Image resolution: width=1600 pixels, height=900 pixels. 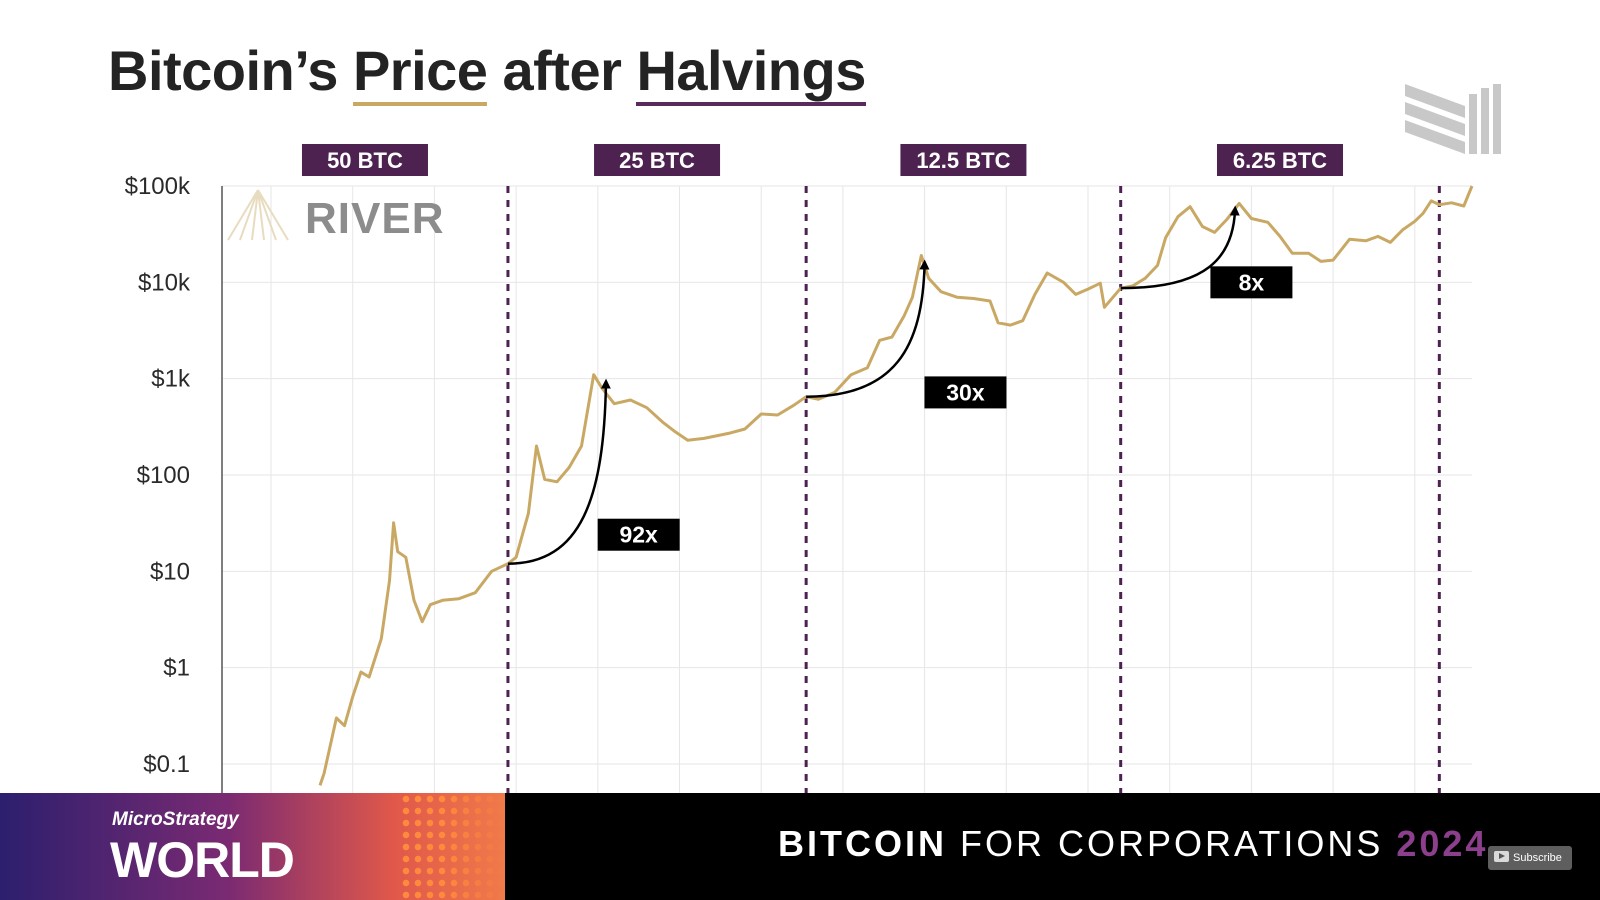 I want to click on slide-title: Bitcoin’s Price after Halvings, so click(x=487, y=72).